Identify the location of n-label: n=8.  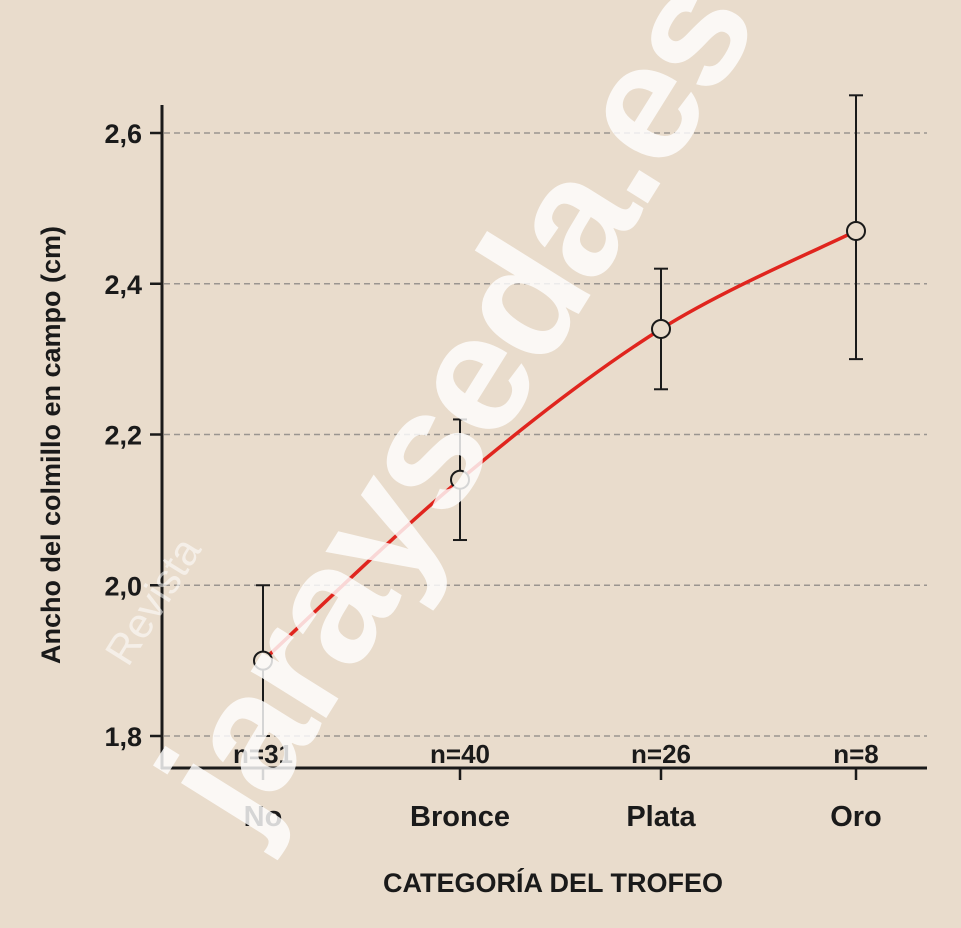
(856, 754).